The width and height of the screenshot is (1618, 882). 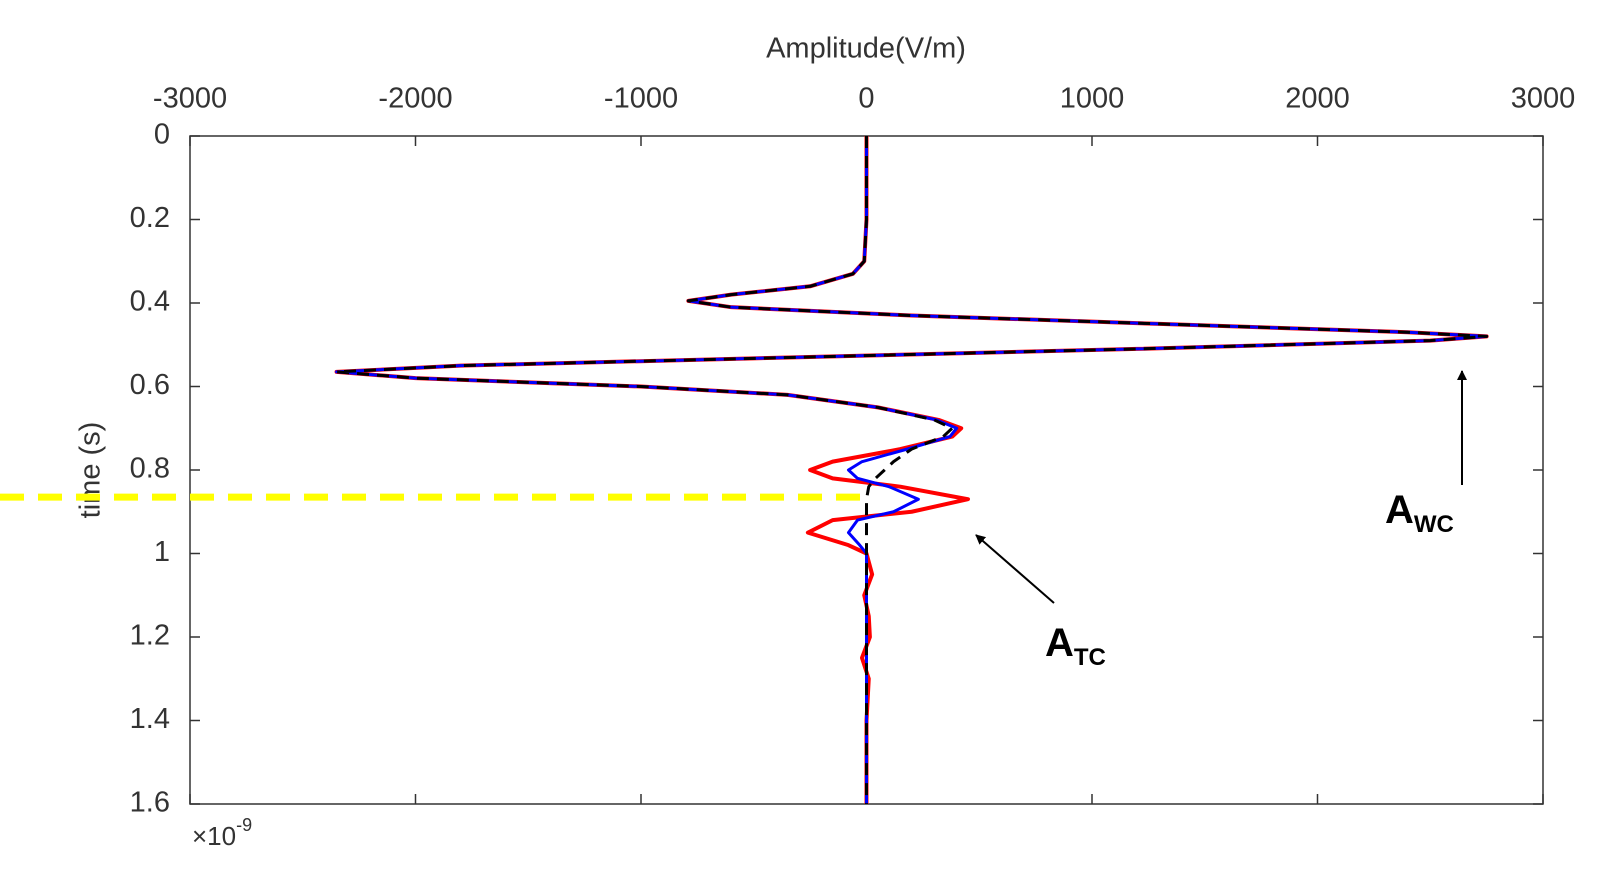 What do you see at coordinates (641, 99) in the screenshot?
I see `x-tick-label: -1000` at bounding box center [641, 99].